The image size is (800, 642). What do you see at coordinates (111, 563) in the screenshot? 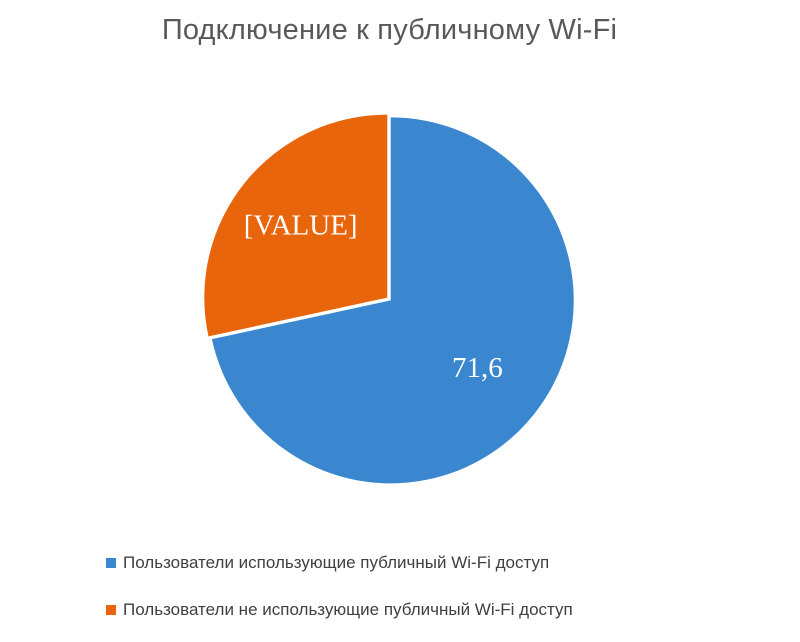
I see `legend-swatch-users` at bounding box center [111, 563].